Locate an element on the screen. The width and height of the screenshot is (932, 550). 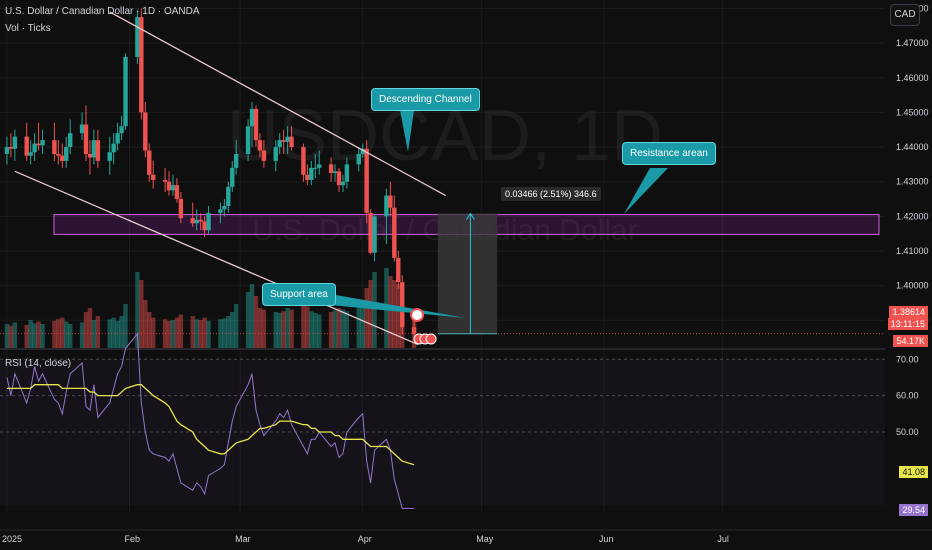
rsi-line is located at coordinates (210, 420).